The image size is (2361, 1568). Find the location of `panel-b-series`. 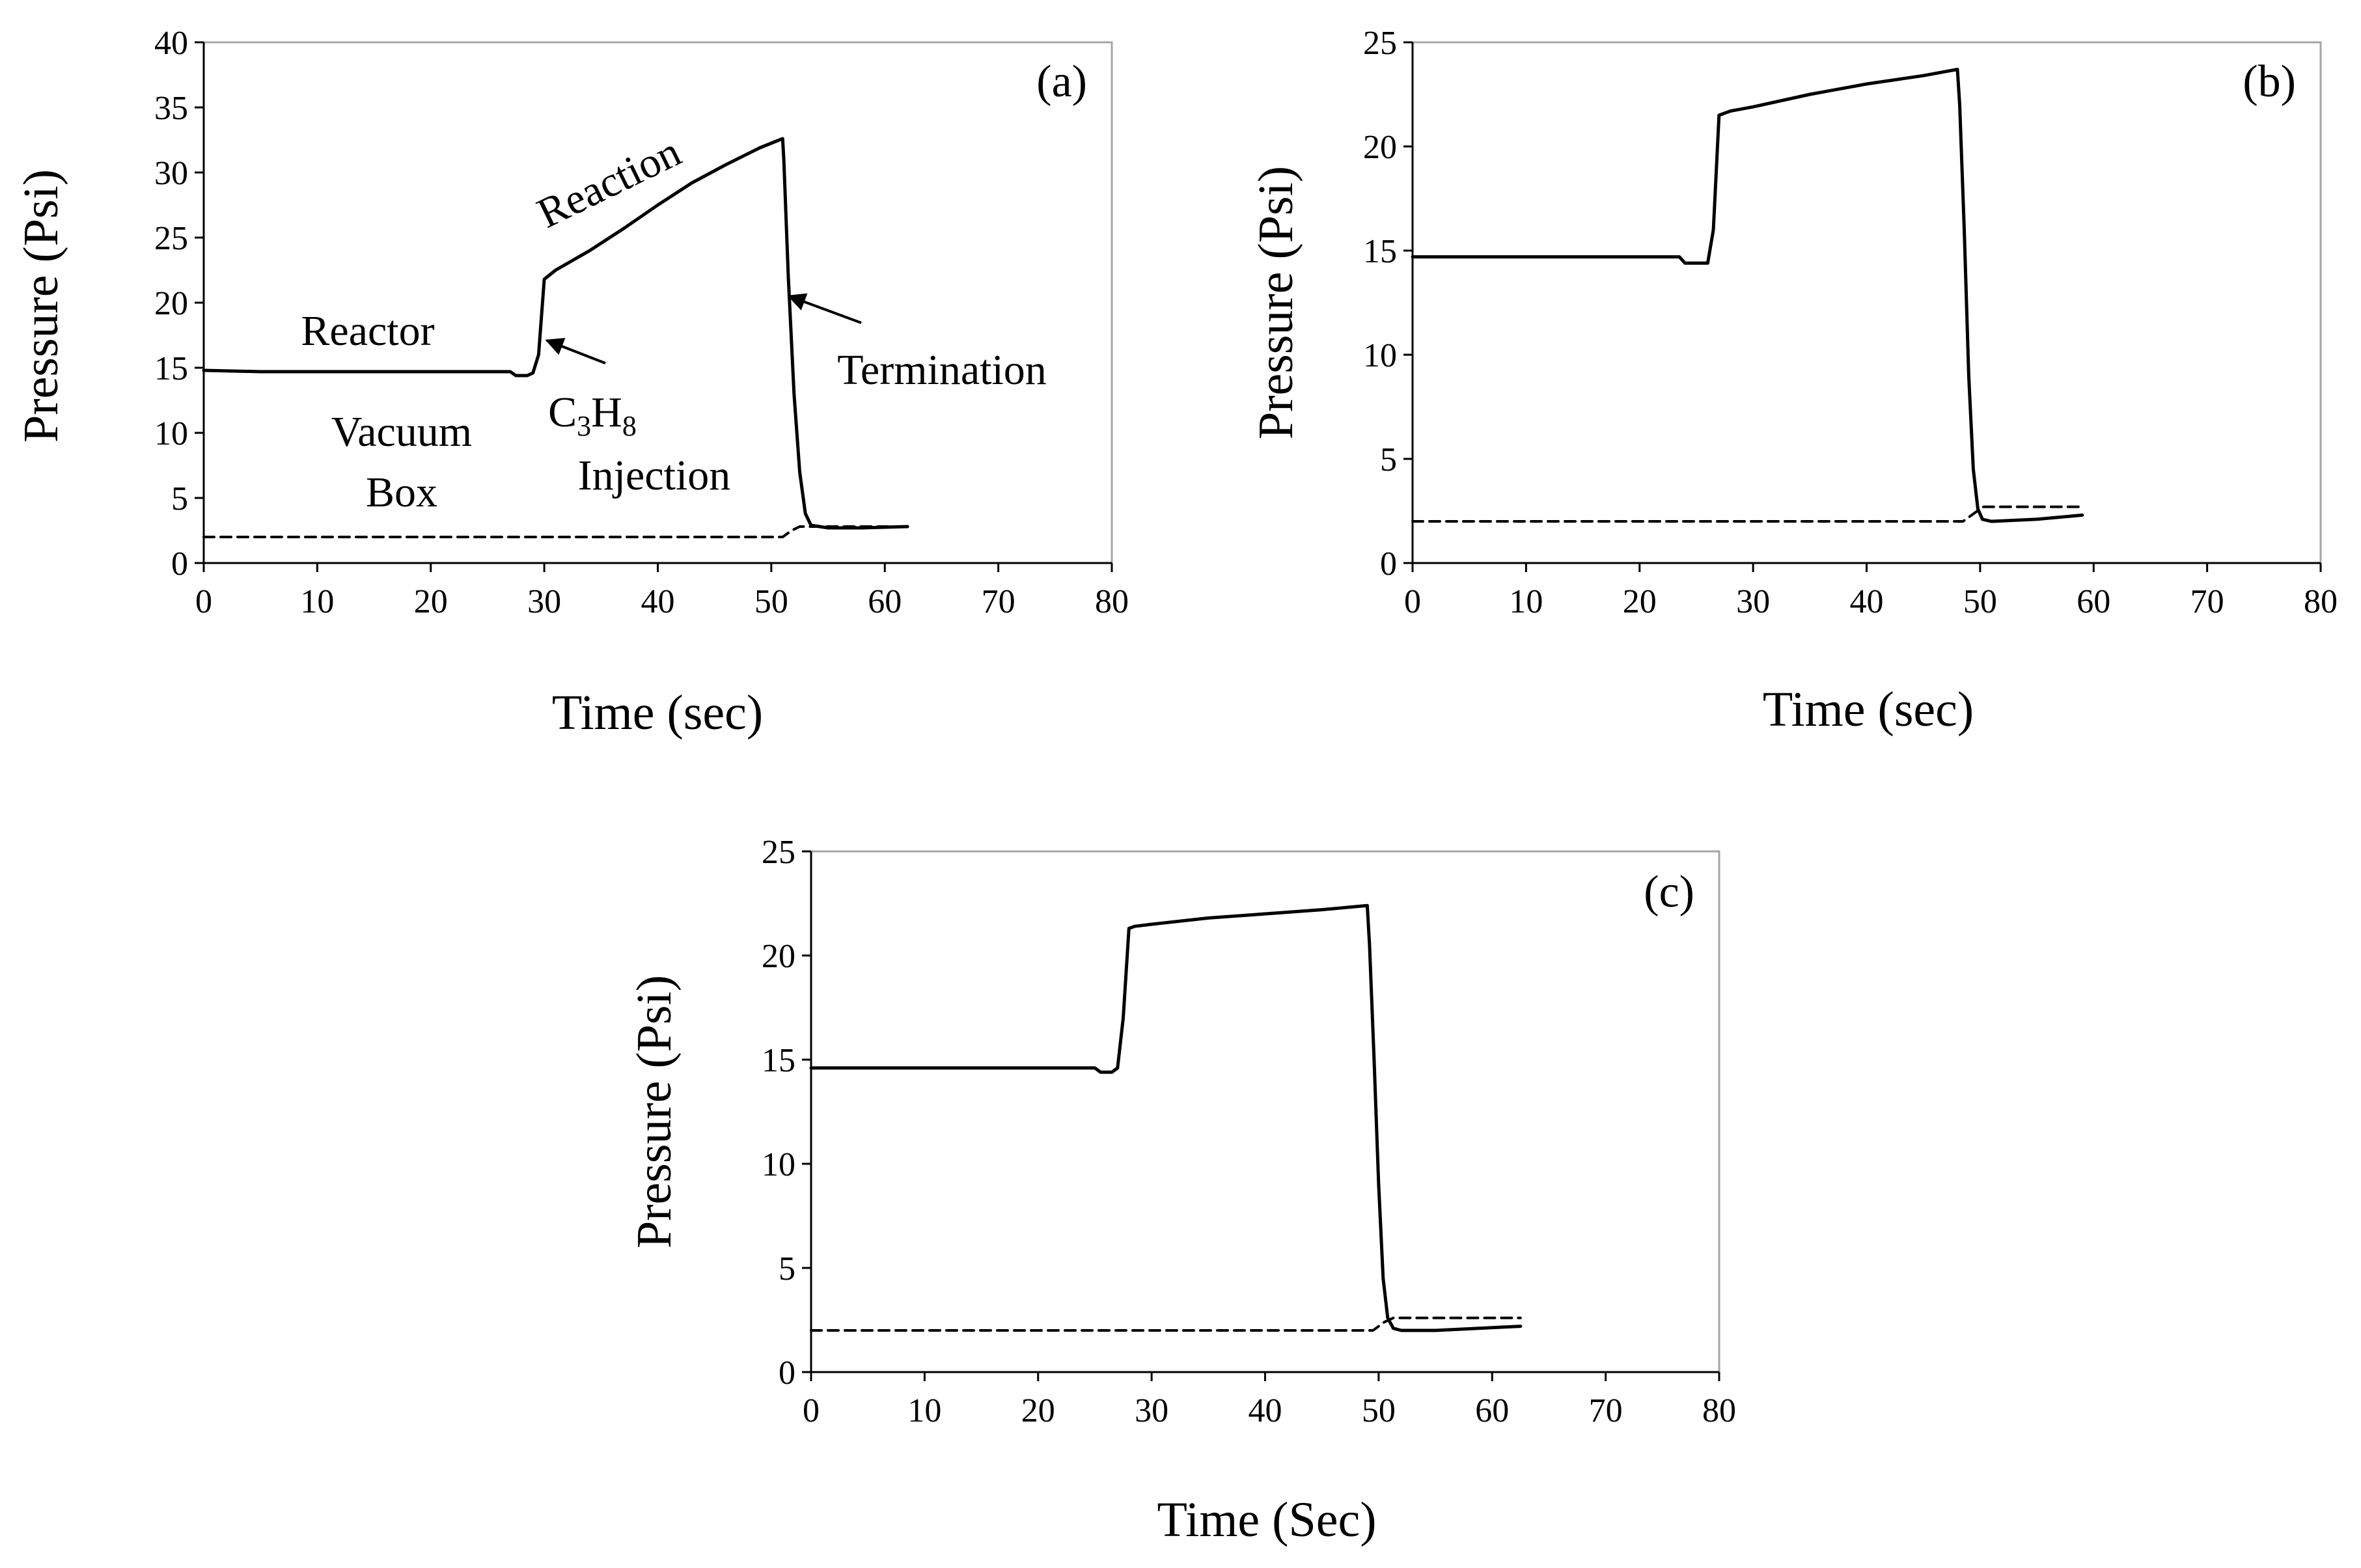

panel-b-series is located at coordinates (1748, 295).